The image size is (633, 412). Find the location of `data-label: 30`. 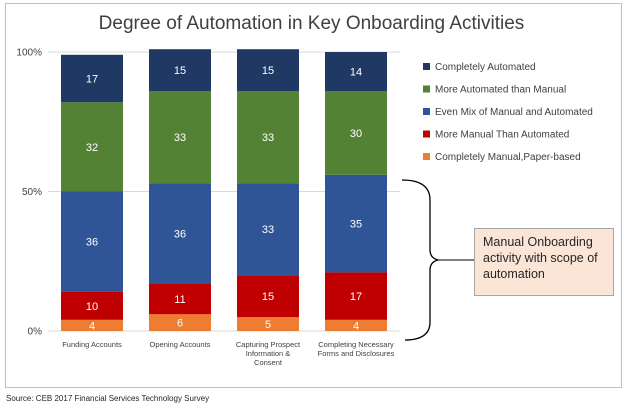

data-label: 30 is located at coordinates (356, 134).